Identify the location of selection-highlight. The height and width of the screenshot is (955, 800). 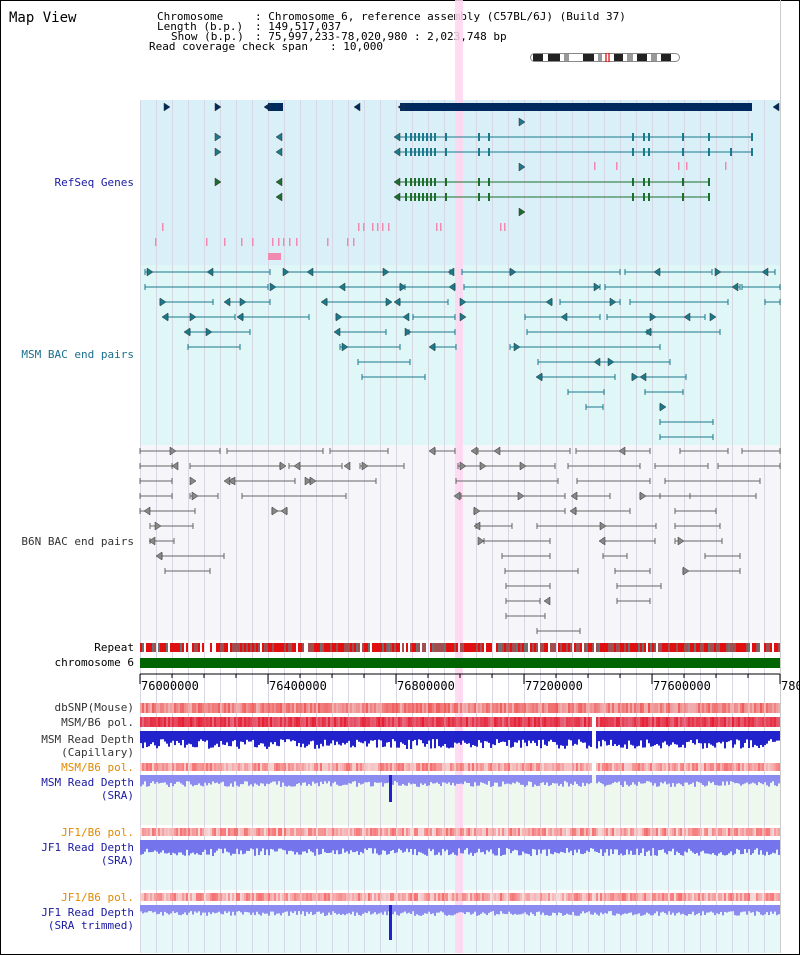
(459, 476).